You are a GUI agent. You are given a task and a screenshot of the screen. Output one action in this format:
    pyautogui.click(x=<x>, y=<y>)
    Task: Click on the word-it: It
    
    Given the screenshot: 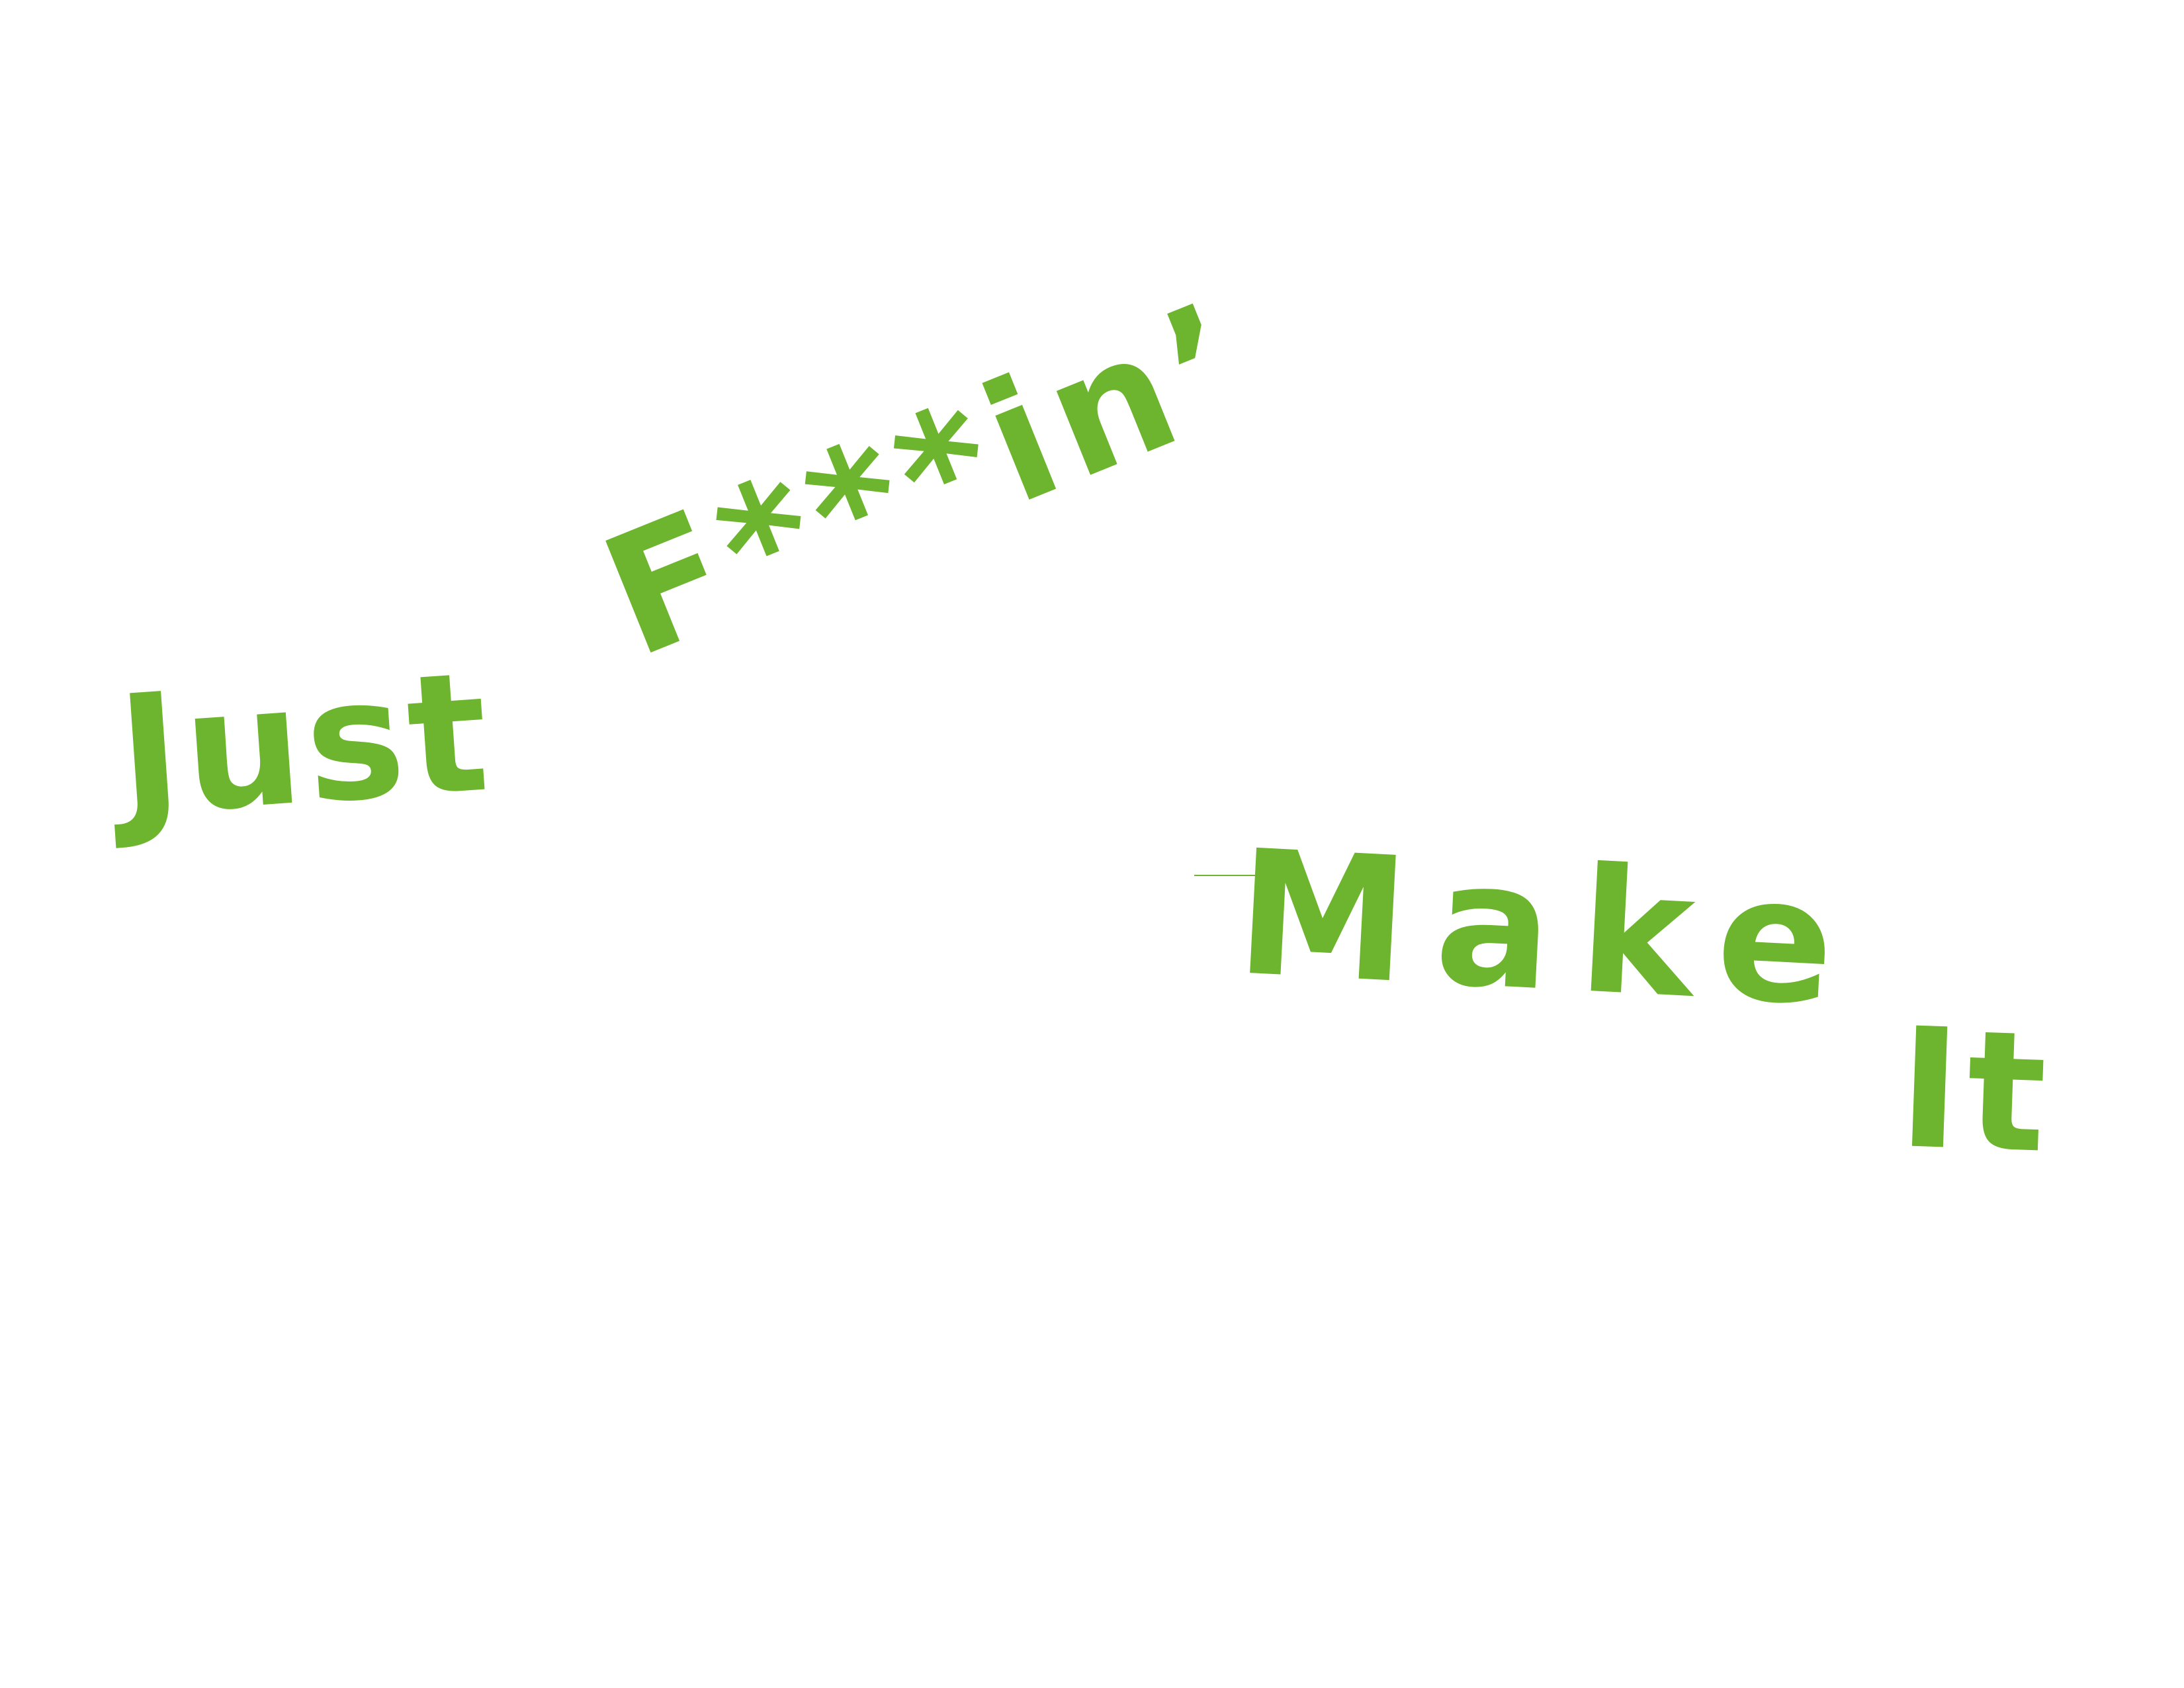 What is the action you would take?
    pyautogui.click(x=1975, y=1091)
    